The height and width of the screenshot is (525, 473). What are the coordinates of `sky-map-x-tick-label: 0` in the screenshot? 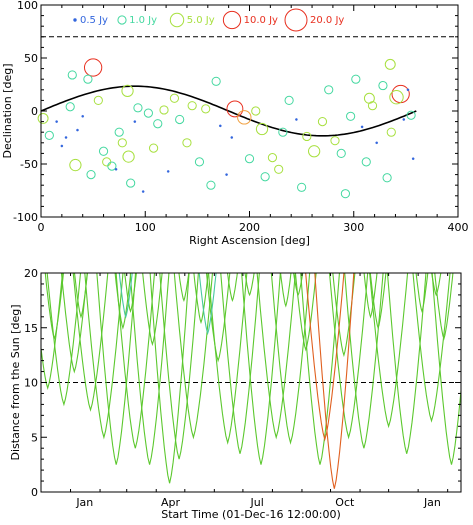 It's located at (41, 227).